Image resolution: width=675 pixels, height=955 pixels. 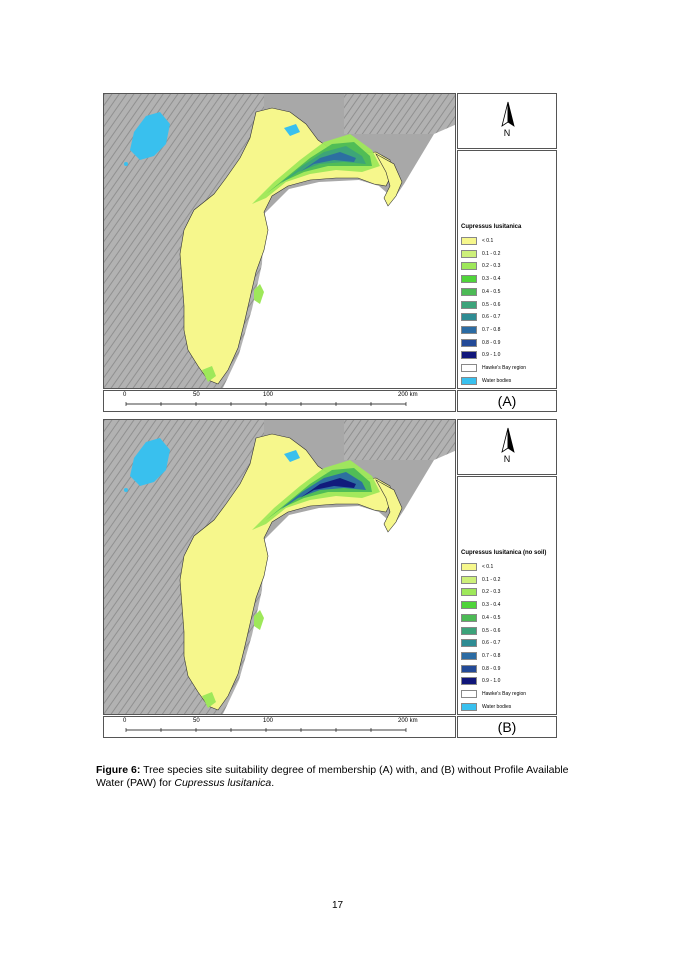 I want to click on sea-area, so click(x=338, y=582).